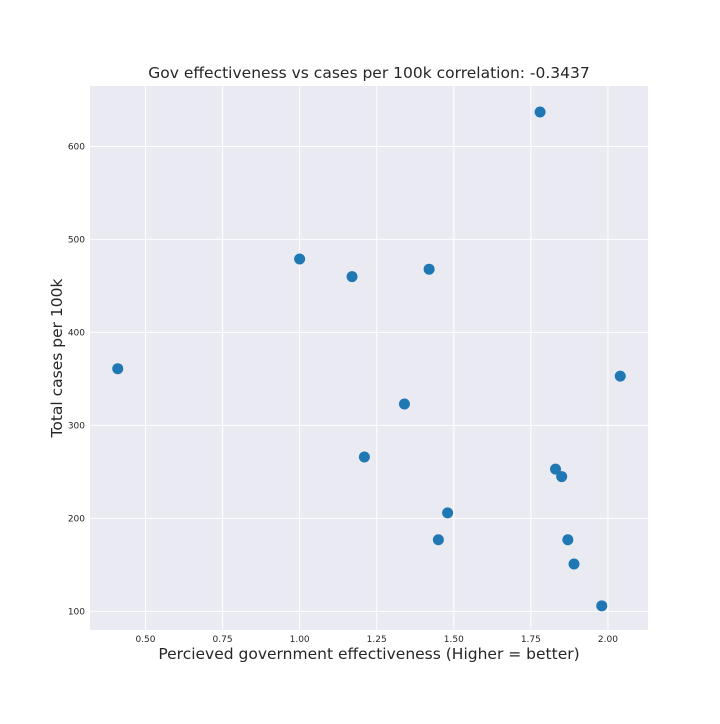 This screenshot has height=724, width=720. I want to click on x-tick-label: 1.00, so click(300, 640).